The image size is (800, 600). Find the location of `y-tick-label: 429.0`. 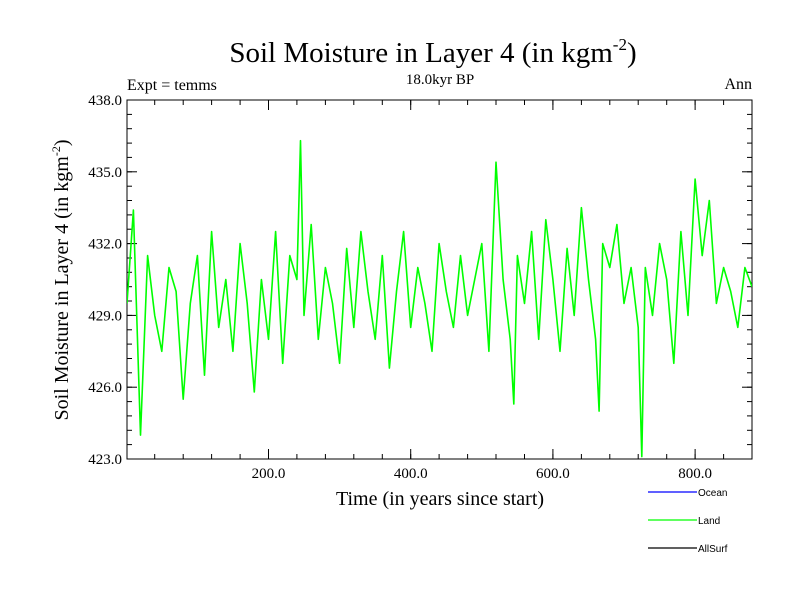

y-tick-label: 429.0 is located at coordinates (105, 316).